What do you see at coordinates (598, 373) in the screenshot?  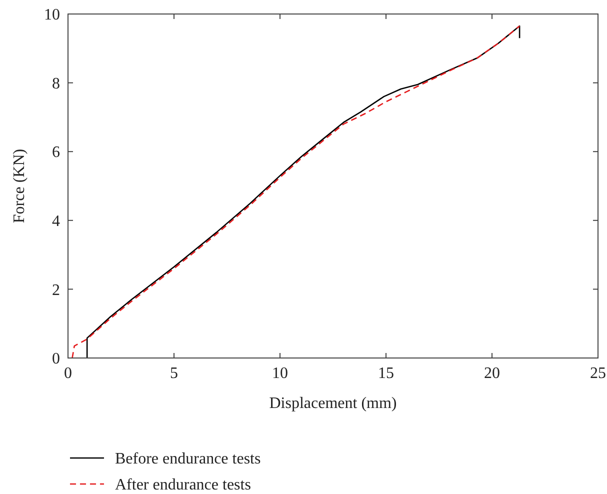 I see `x-tick-label: 25` at bounding box center [598, 373].